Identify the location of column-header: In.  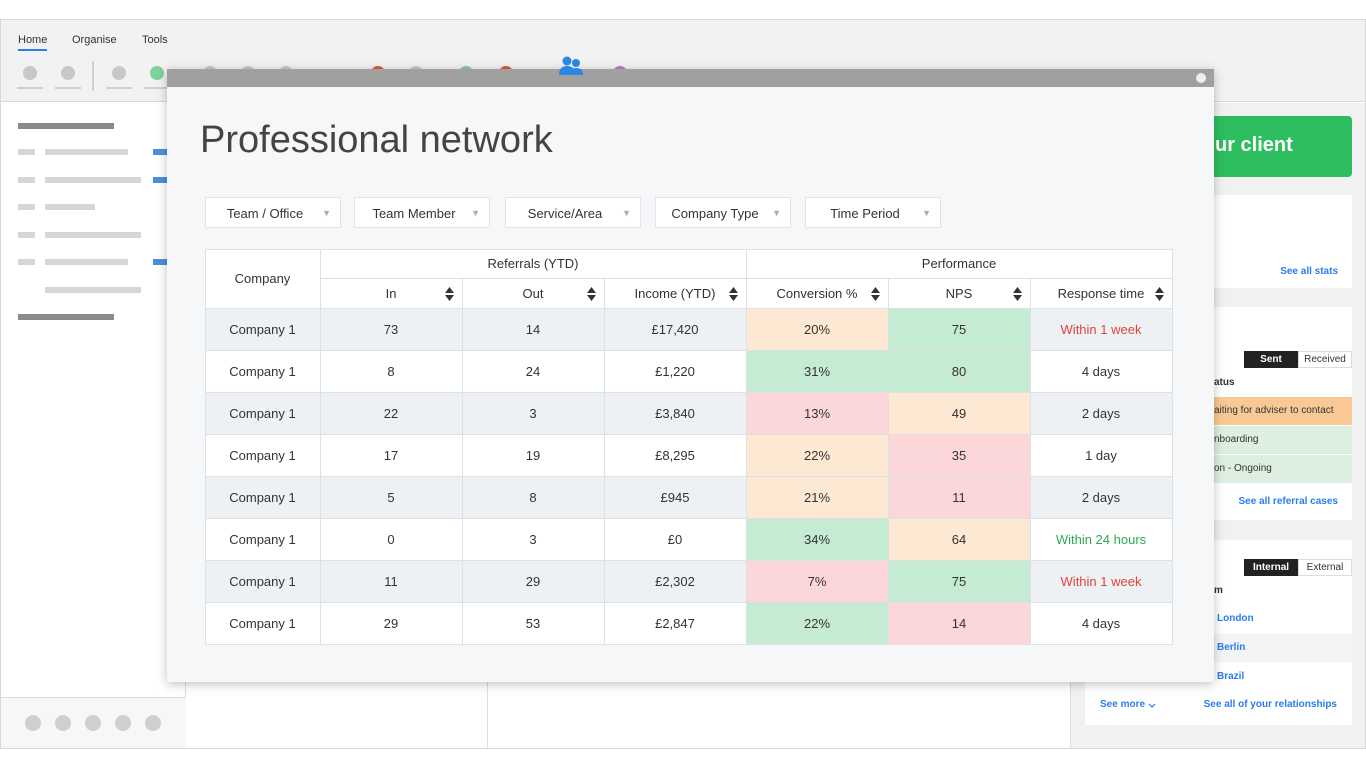
(391, 293).